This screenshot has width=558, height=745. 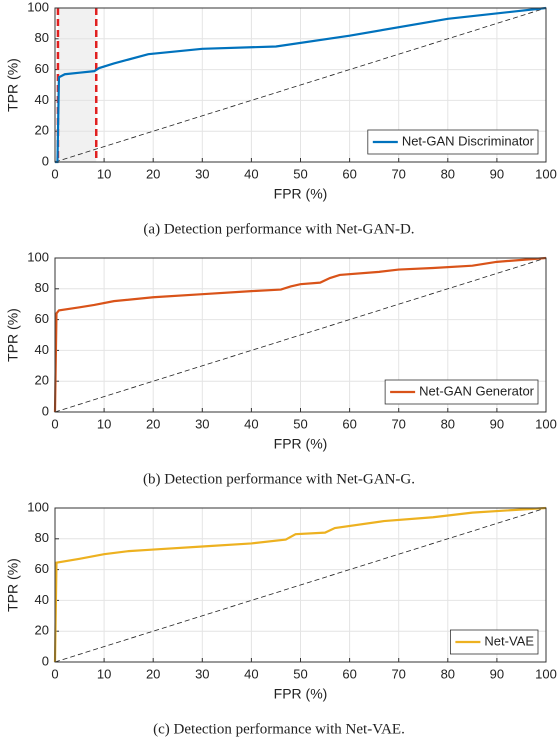 What do you see at coordinates (468, 140) in the screenshot?
I see `legend-label: Net-GAN Discriminator` at bounding box center [468, 140].